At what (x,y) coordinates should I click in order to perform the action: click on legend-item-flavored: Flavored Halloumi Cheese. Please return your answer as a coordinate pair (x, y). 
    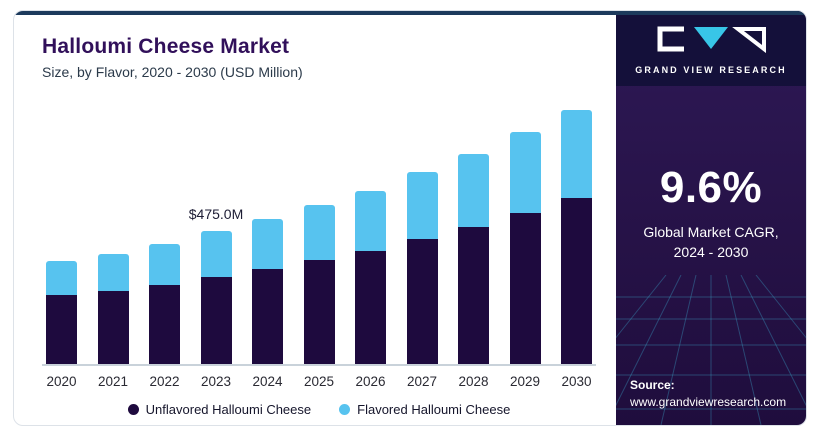
    Looking at the image, I should click on (424, 409).